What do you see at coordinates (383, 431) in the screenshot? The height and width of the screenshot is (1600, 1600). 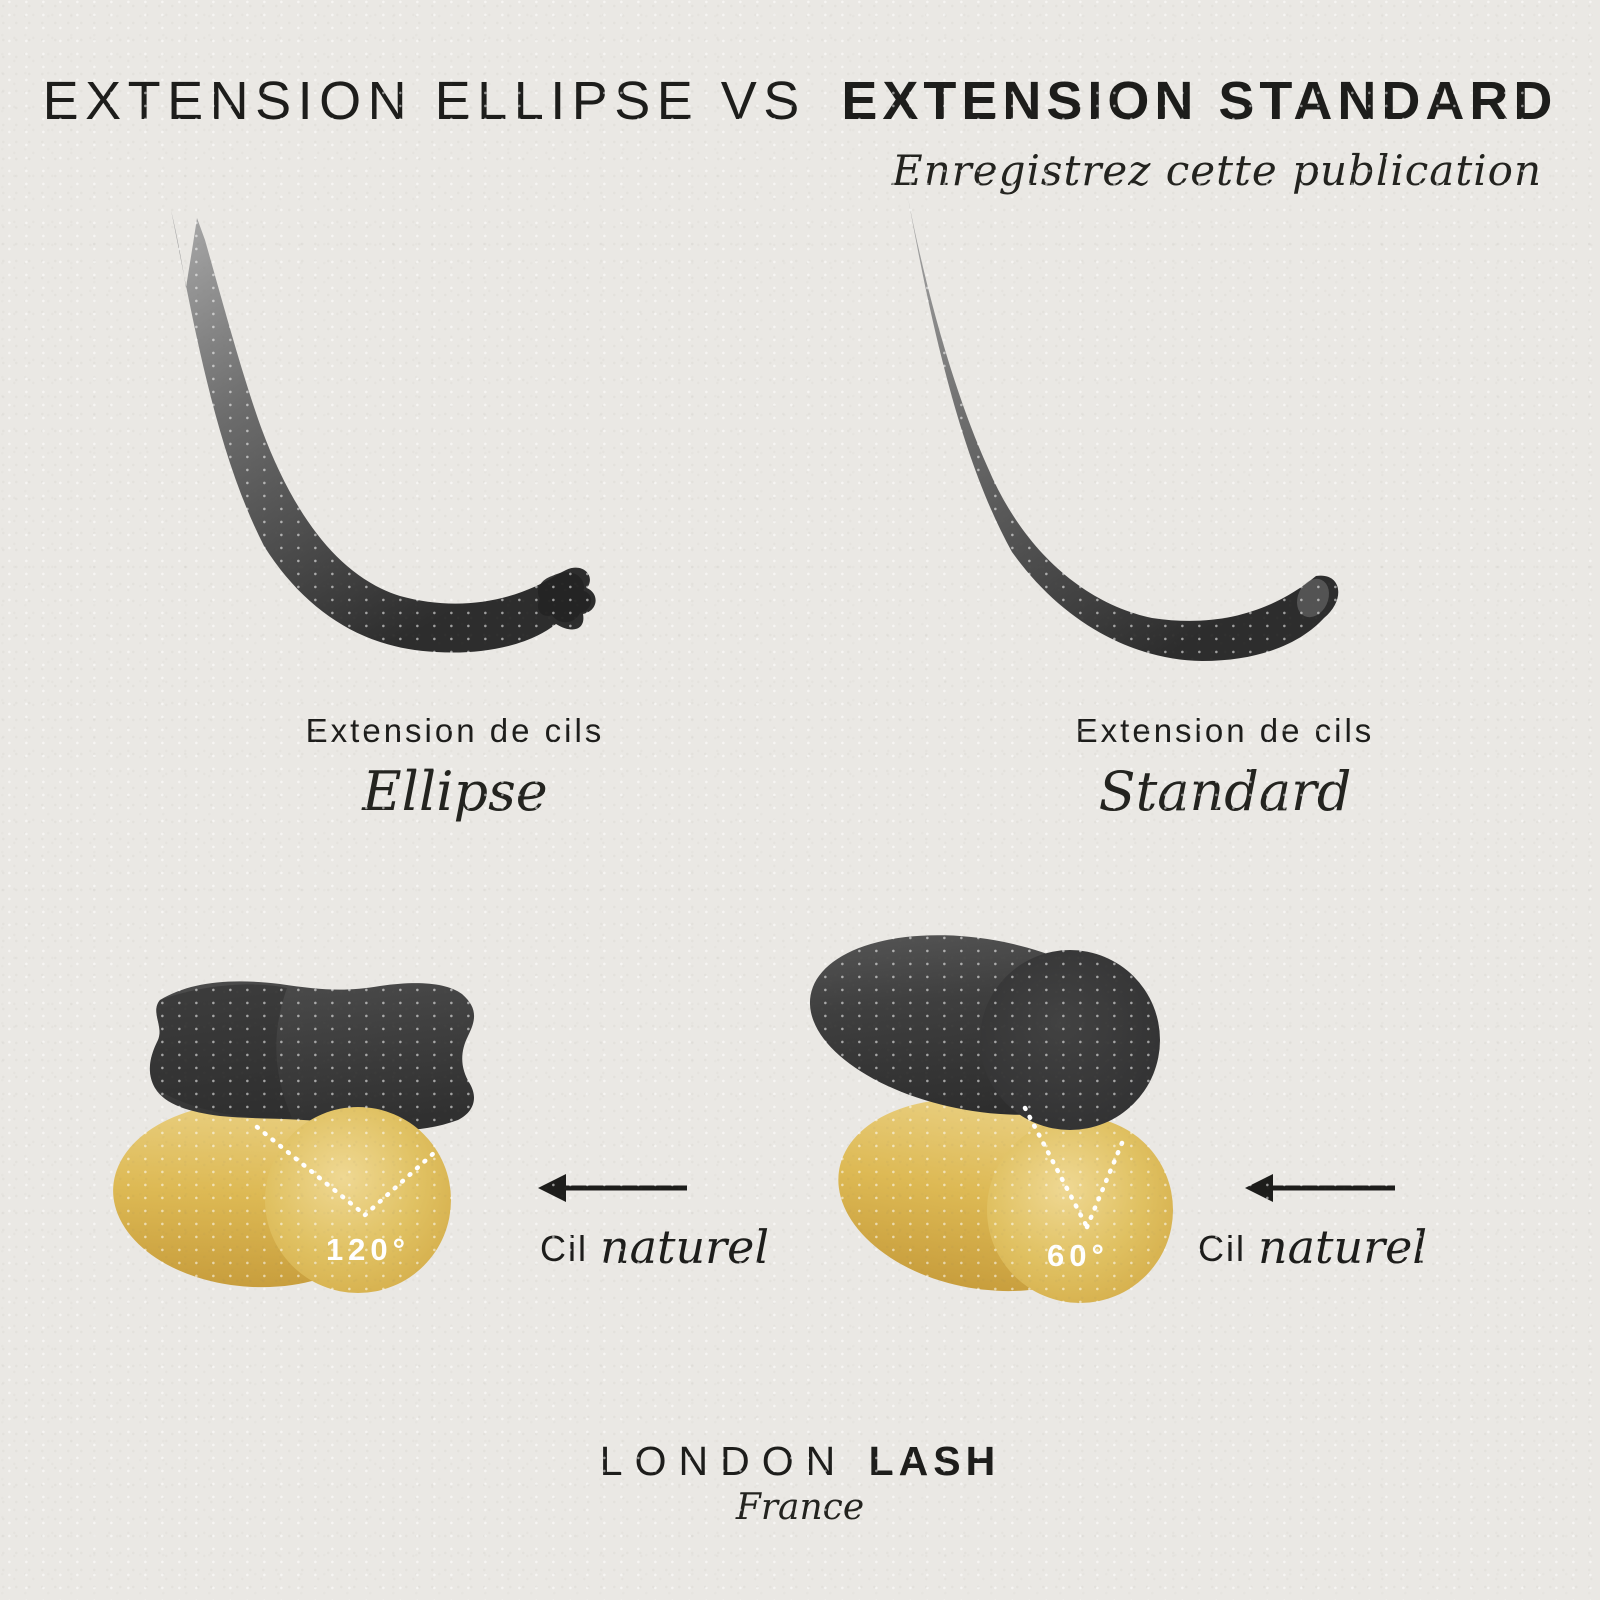 I see `ellipse-lash-illustration` at bounding box center [383, 431].